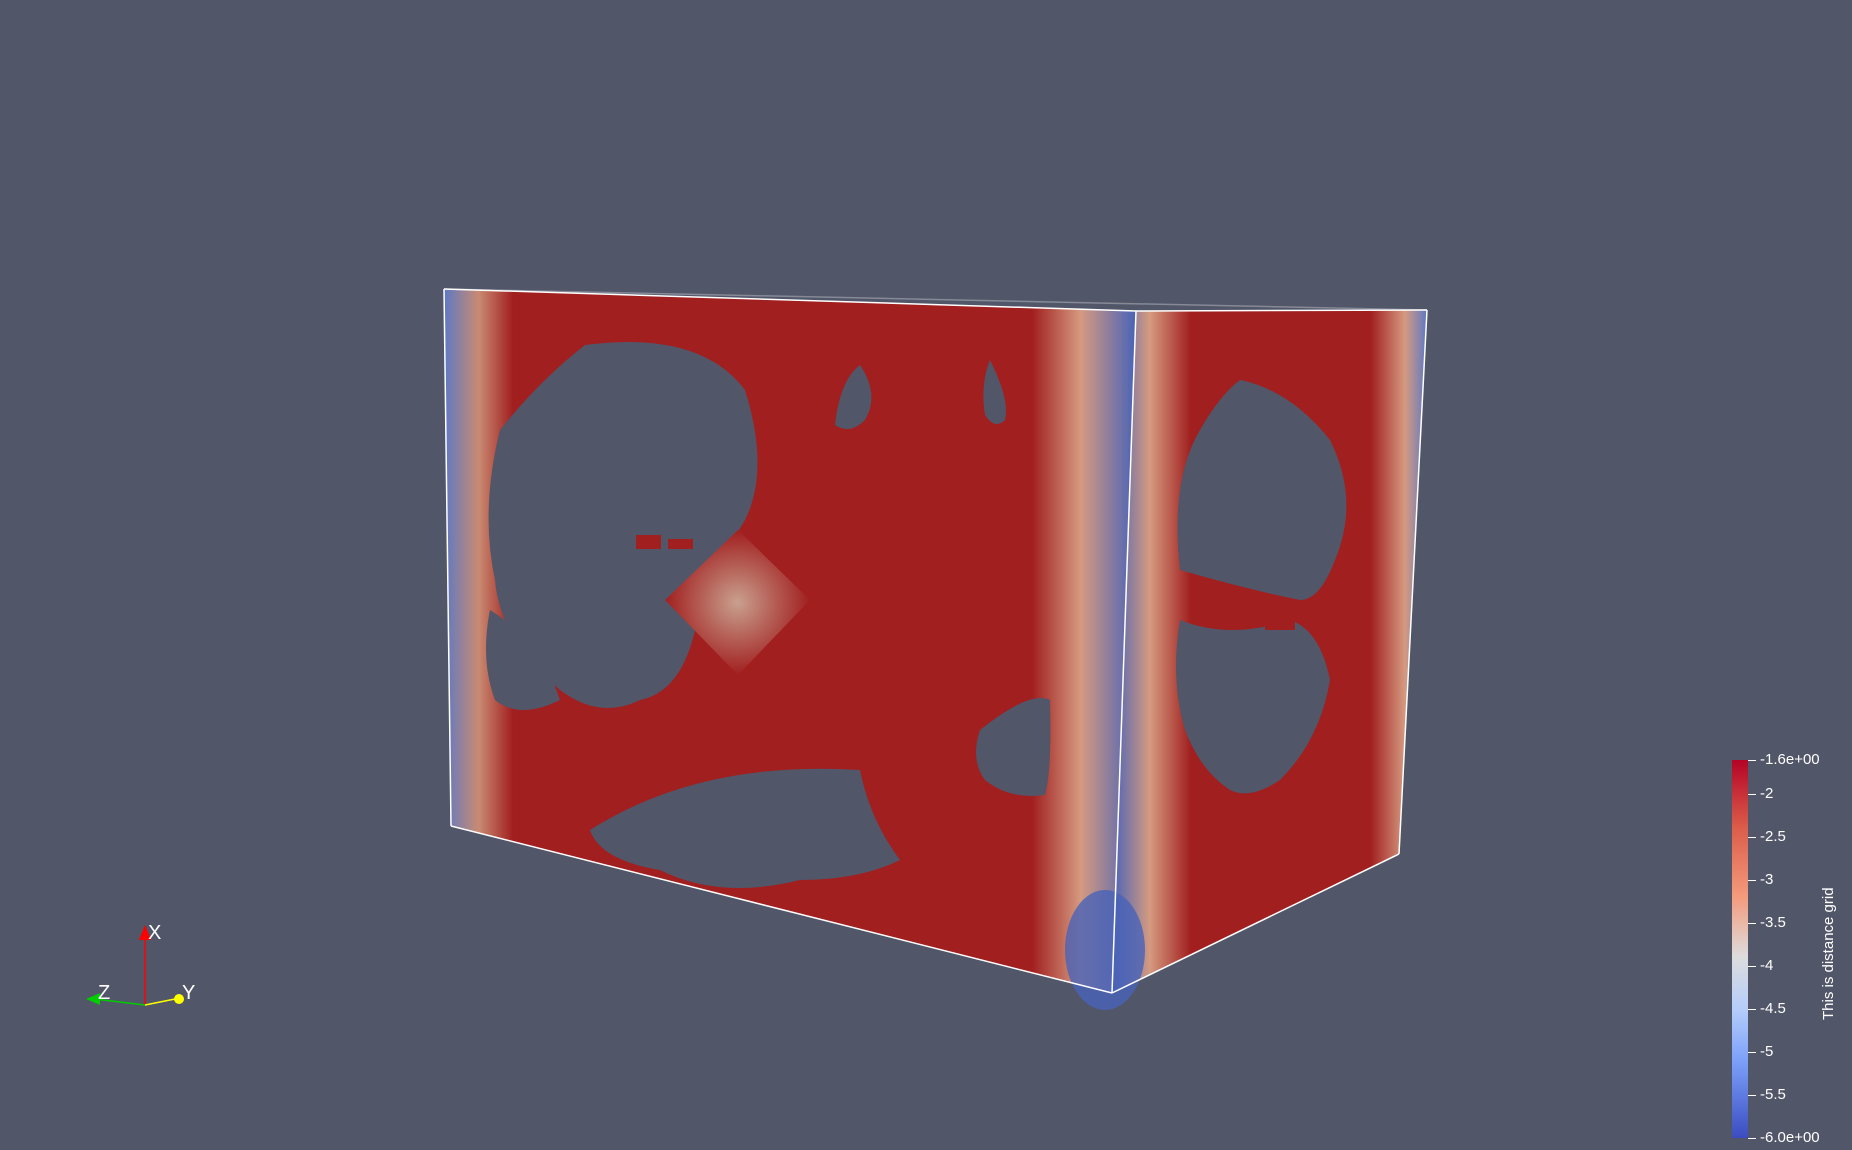  What do you see at coordinates (523, 660) in the screenshot?
I see `hole-left-lower` at bounding box center [523, 660].